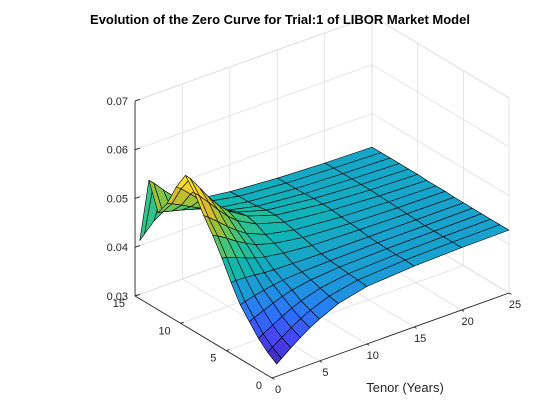 The height and width of the screenshot is (420, 560). Describe the element at coordinates (515, 305) in the screenshot. I see `x-tick-label: 25` at that location.